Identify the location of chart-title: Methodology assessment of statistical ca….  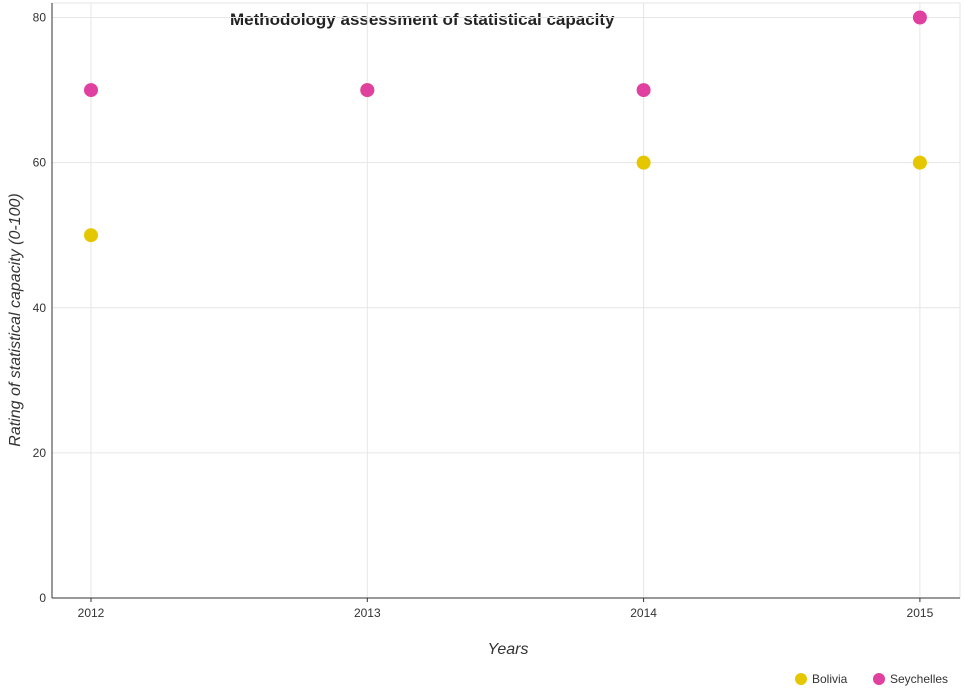
(422, 19).